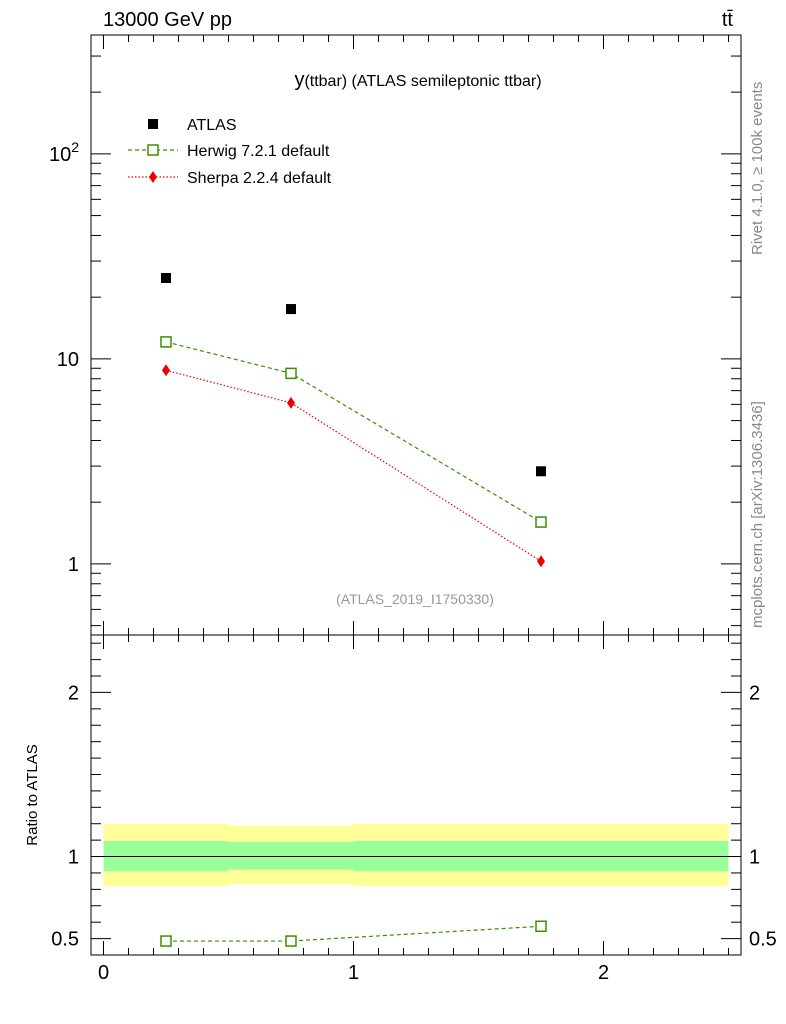 The image size is (786, 1024). I want to click on ratio-x-tick-label: 2, so click(603, 973).